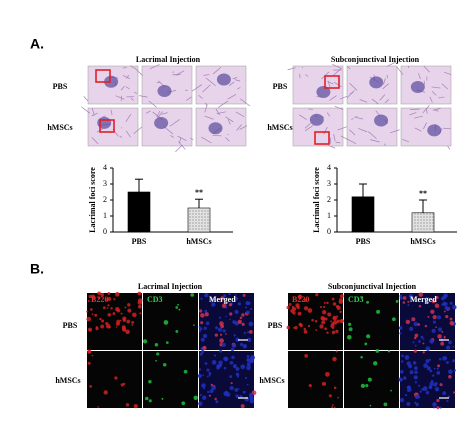  What do you see at coordinates (105, 199) in the screenshot?
I see `y-tick-label: 2` at bounding box center [105, 199].